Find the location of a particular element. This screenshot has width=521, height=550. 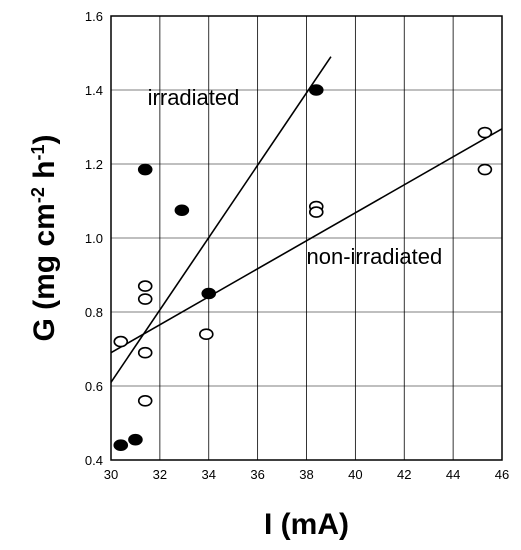

annotation-label: irradiated is located at coordinates (194, 97).